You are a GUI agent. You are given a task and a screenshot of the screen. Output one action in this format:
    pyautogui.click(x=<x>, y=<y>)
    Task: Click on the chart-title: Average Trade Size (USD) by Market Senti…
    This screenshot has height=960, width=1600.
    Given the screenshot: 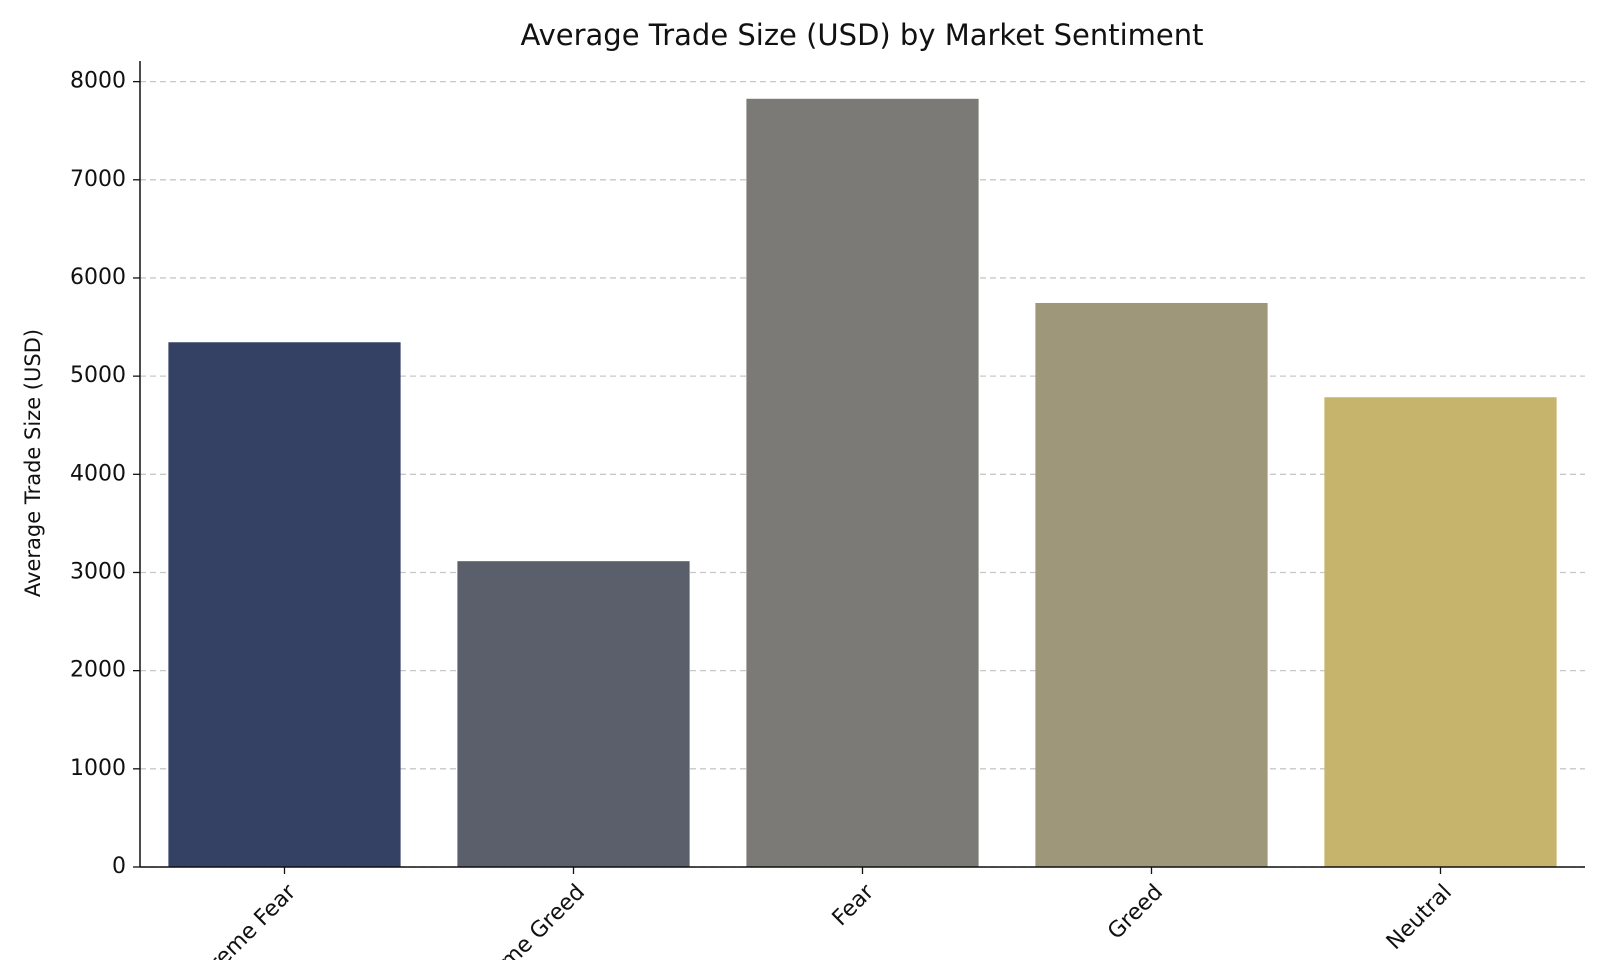 What is the action you would take?
    pyautogui.click(x=861, y=35)
    